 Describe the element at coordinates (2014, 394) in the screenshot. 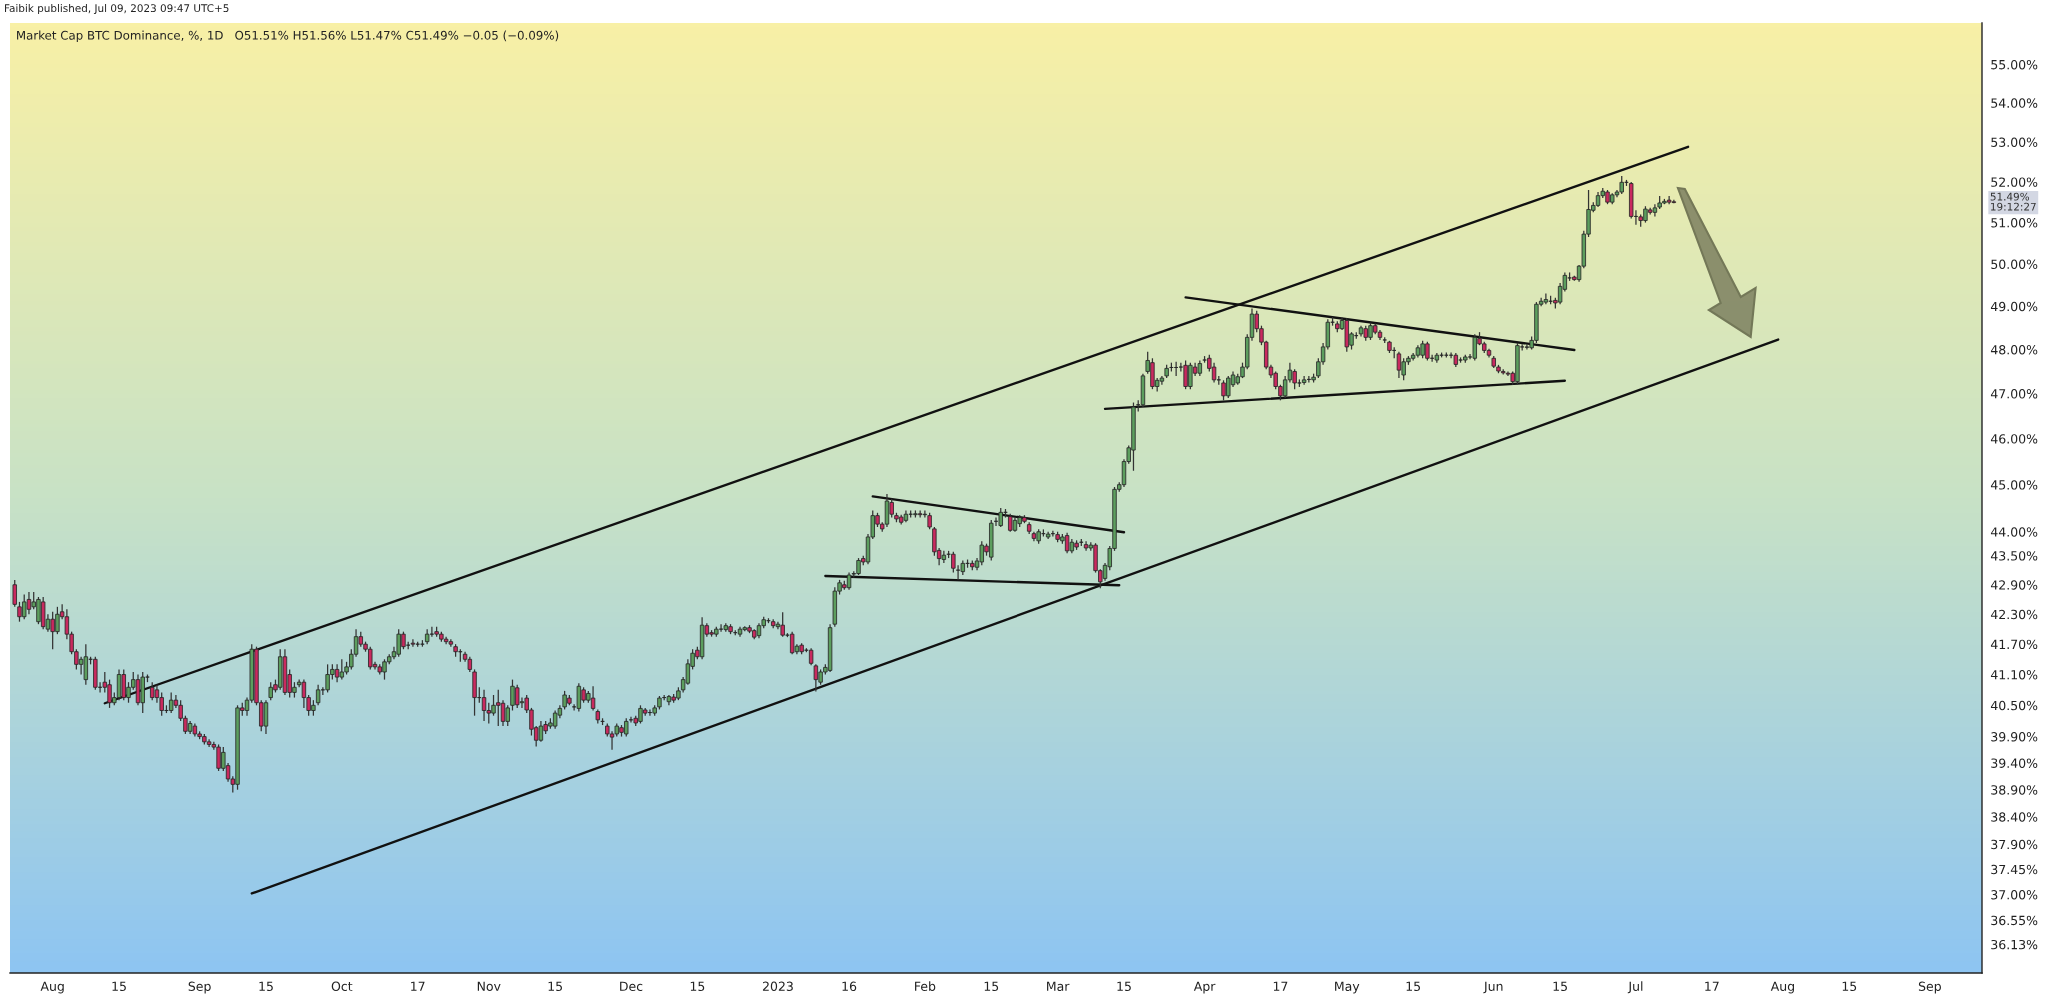

I see `y-tick-label: 47.00%` at that location.